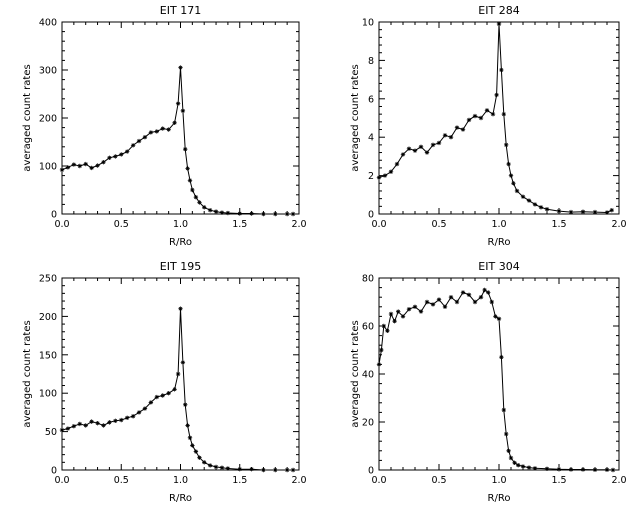 This screenshot has height=512, width=640. What do you see at coordinates (499, 498) in the screenshot?
I see `x-axis-label: R/Ro` at bounding box center [499, 498].